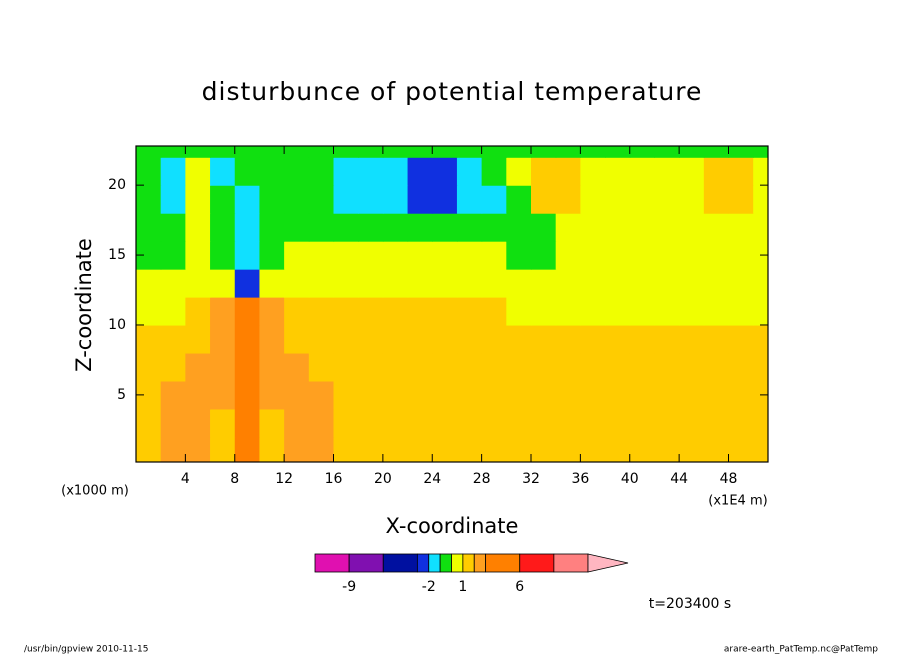 Image resolution: width=904 pixels, height=654 pixels. Describe the element at coordinates (630, 479) in the screenshot. I see `x-tick-label: 40` at that location.